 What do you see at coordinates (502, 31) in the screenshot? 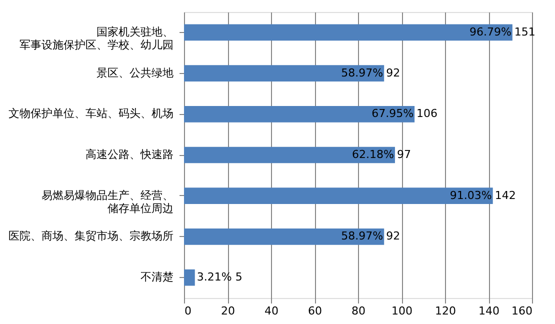
I see `text: 96.79% 151` at bounding box center [502, 31].